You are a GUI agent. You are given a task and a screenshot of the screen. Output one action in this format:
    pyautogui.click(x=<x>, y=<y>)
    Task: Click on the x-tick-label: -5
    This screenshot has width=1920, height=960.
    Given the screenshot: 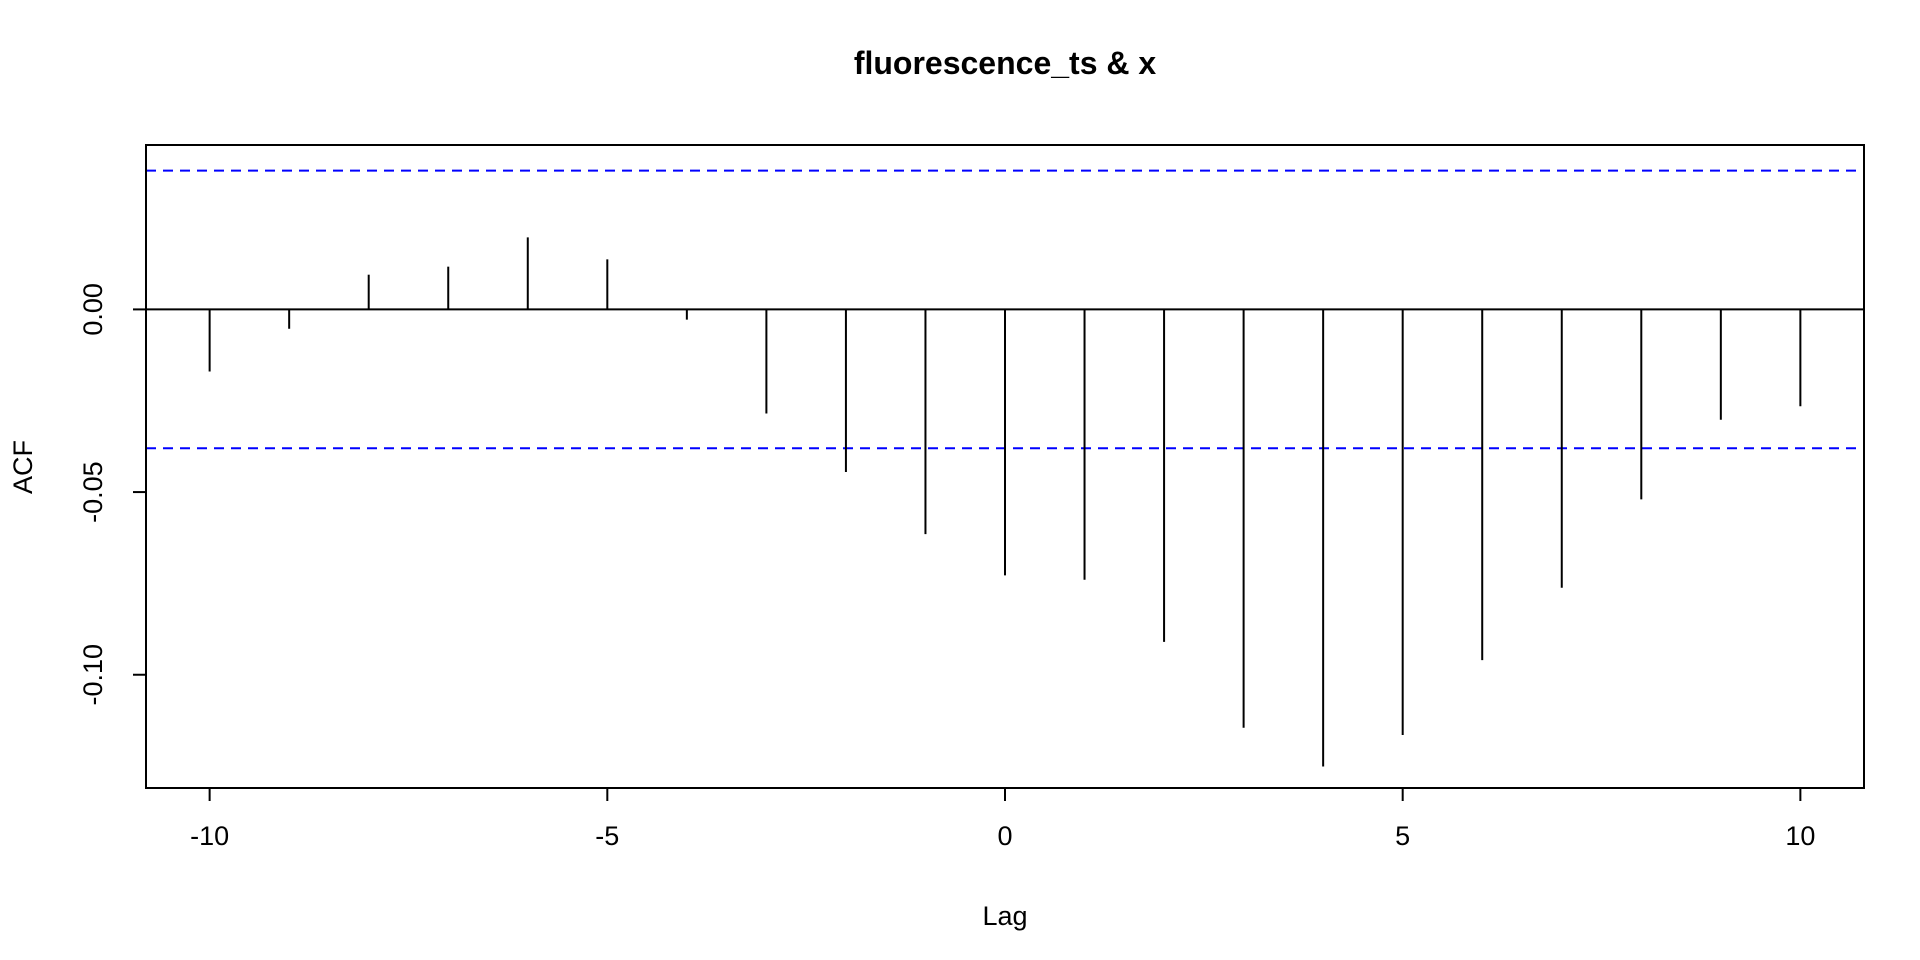 What is the action you would take?
    pyautogui.click(x=607, y=836)
    